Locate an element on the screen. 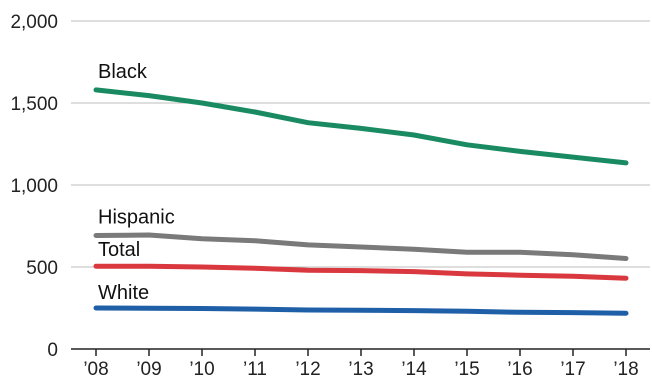 This screenshot has width=652, height=381. x-tick-label: ’08 is located at coordinates (95, 369).